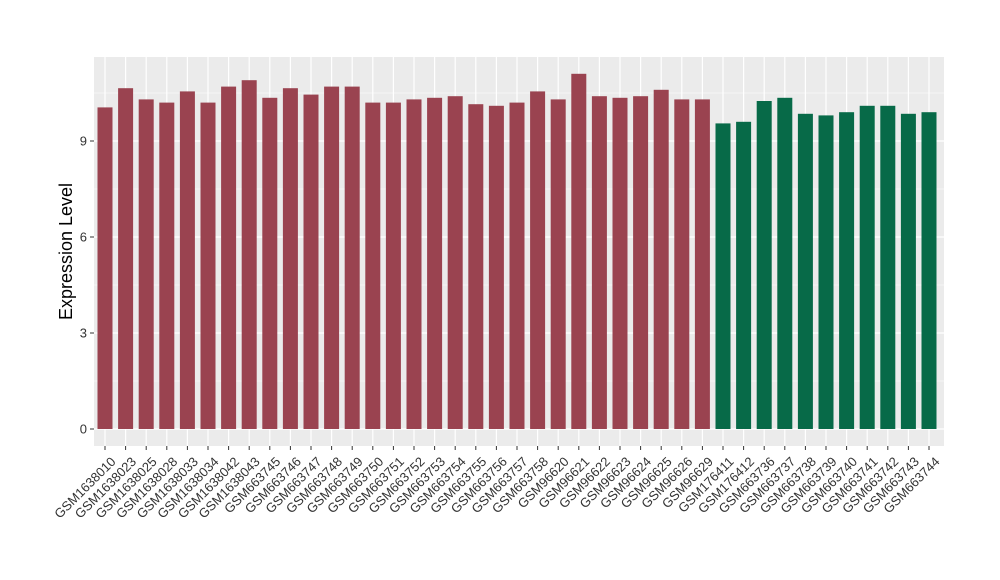  Describe the element at coordinates (641, 262) in the screenshot. I see `bar-GSM96624` at that location.